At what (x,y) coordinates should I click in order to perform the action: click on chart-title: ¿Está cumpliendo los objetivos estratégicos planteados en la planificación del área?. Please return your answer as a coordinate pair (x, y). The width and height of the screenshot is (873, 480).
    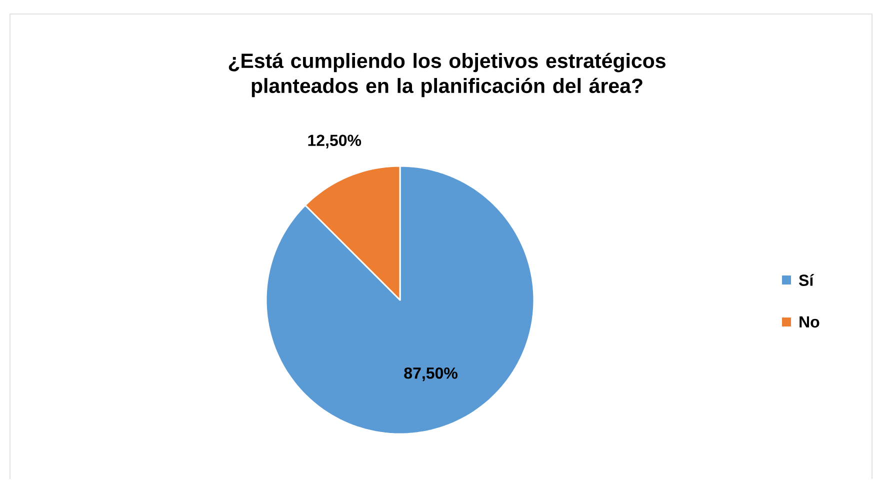
    Looking at the image, I should click on (447, 75).